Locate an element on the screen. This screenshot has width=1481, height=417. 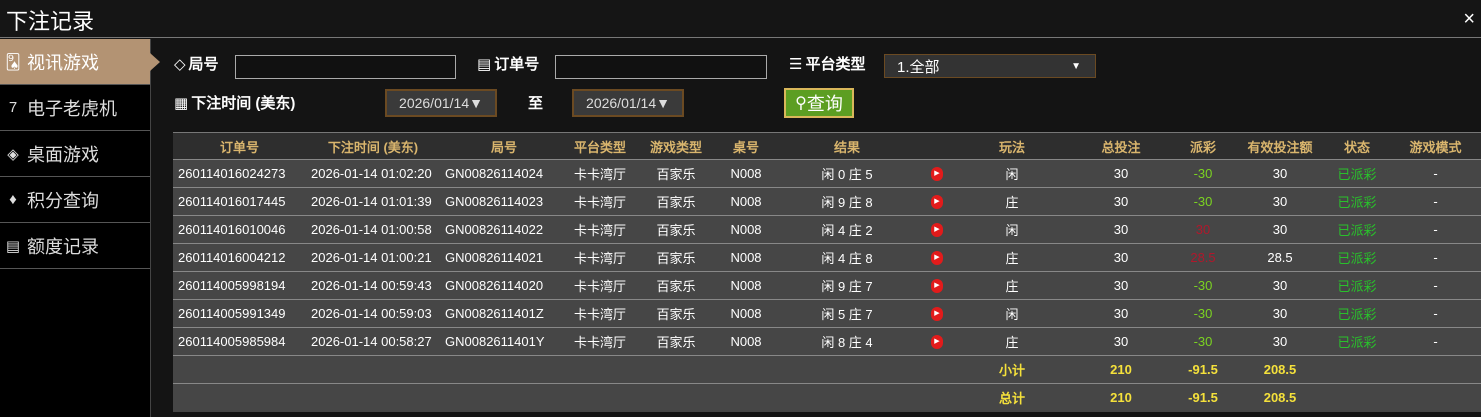
query-button: ⚲ 查询 is located at coordinates (819, 103).